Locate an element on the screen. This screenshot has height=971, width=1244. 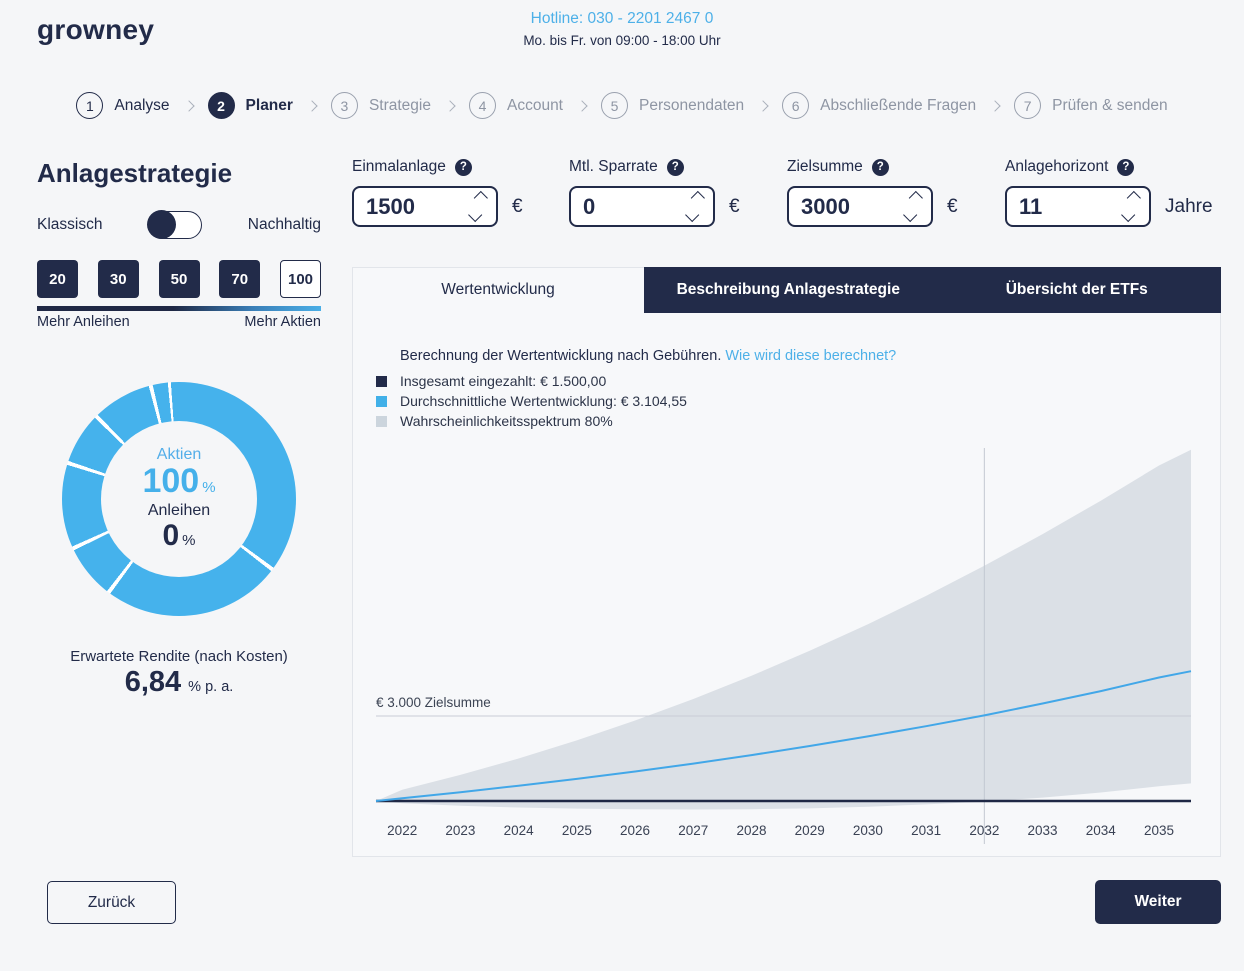
growney-logo: growney is located at coordinates (96, 29).